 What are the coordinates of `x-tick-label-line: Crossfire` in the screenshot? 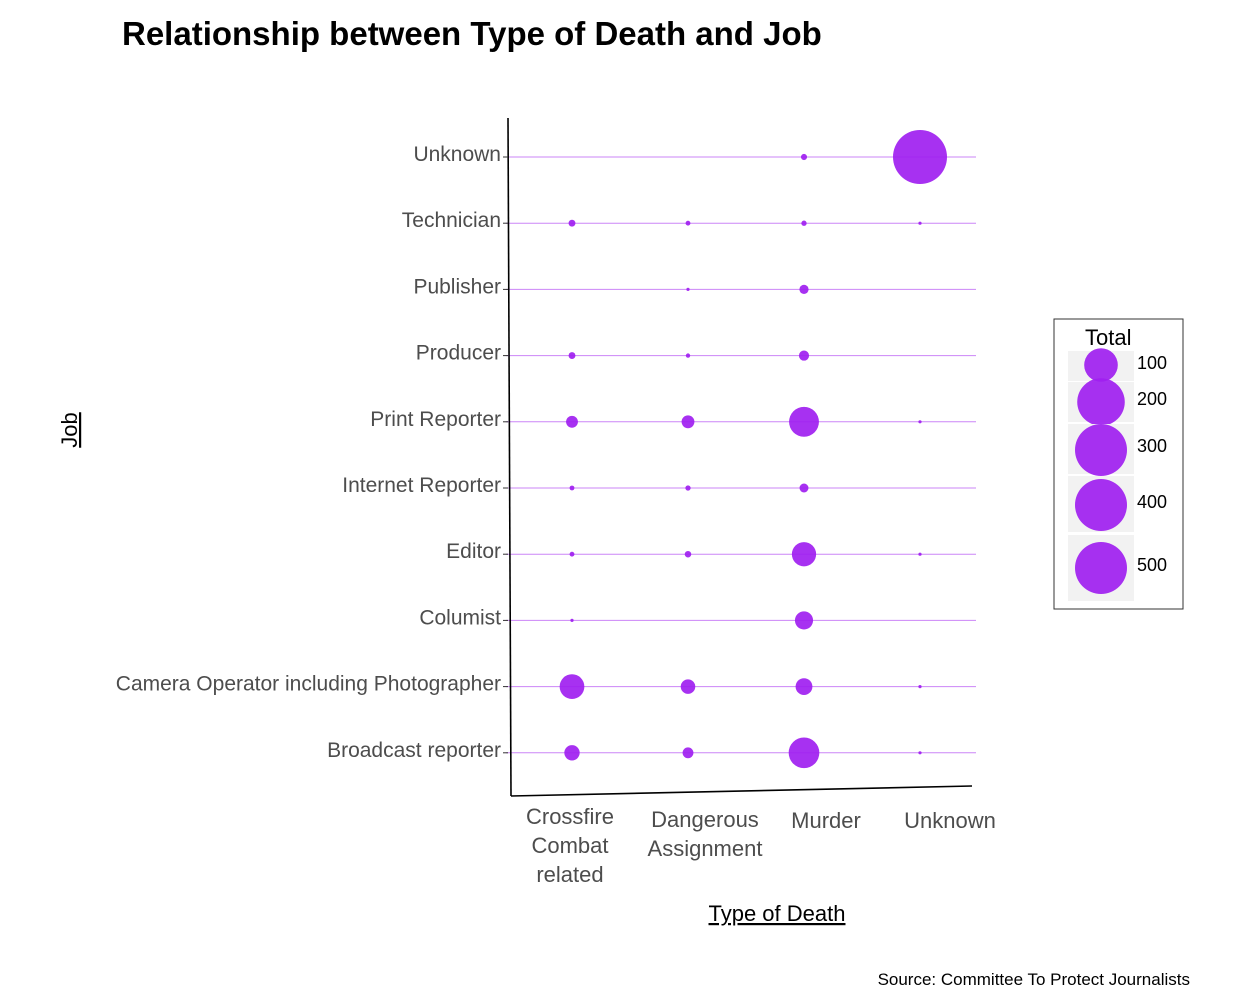 It's located at (570, 816).